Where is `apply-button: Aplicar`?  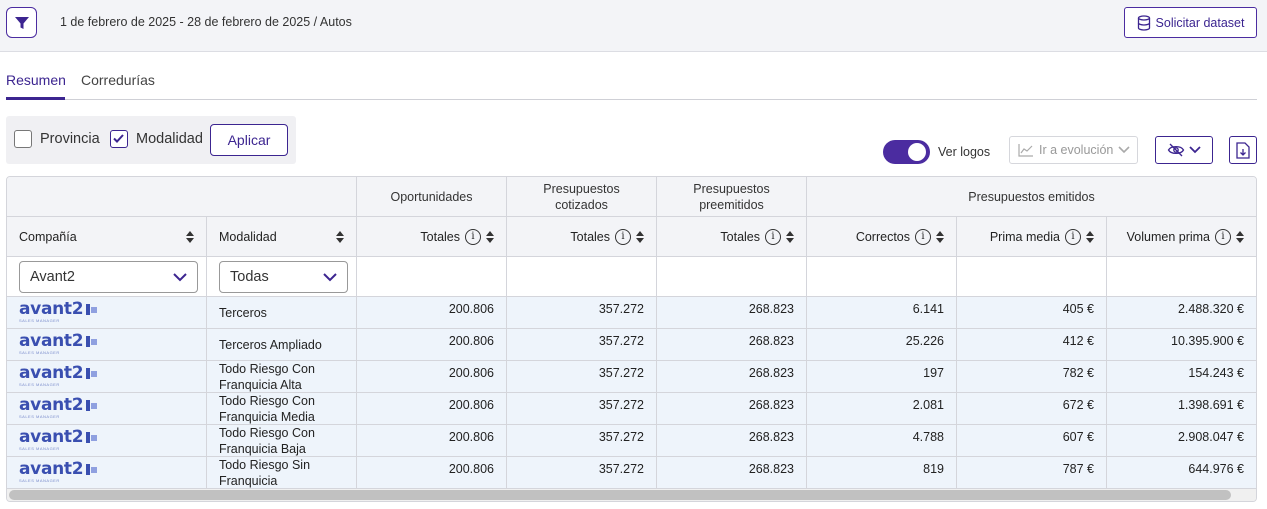
apply-button: Aplicar is located at coordinates (249, 140).